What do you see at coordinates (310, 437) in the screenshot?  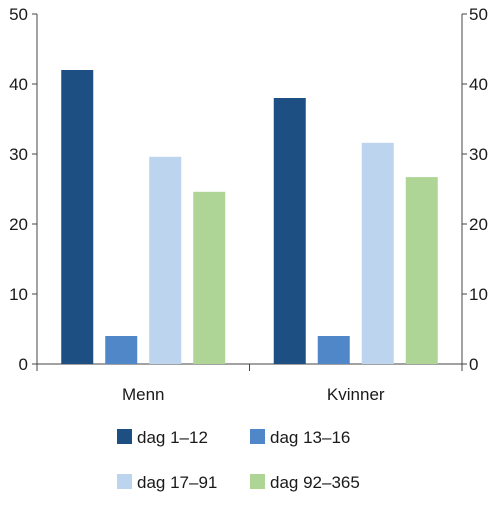 I see `legend-label: dag 13–16` at bounding box center [310, 437].